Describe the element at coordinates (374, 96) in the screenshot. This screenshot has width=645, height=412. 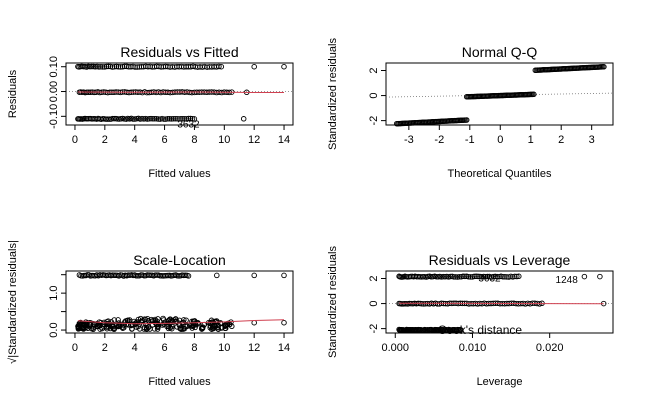
I see `y-tick-label: 0` at that location.